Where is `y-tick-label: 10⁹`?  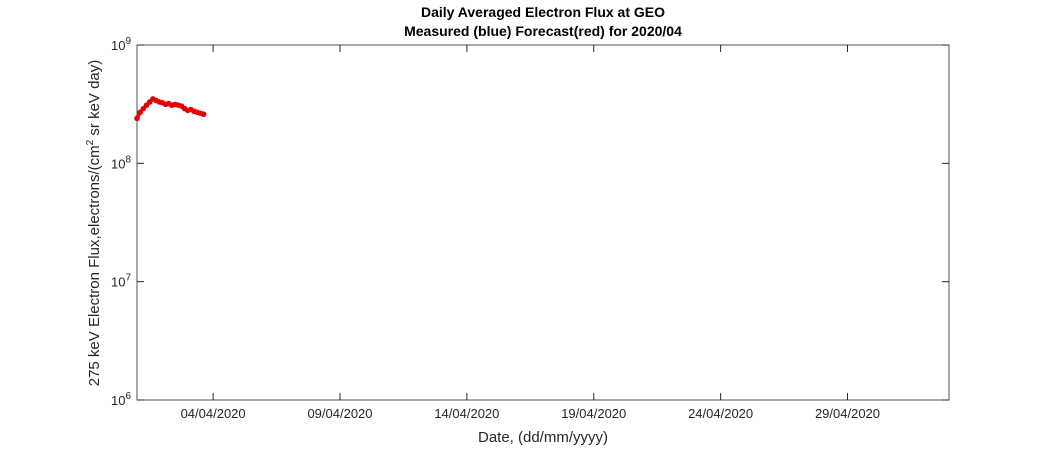
y-tick-label: 10⁹ is located at coordinates (121, 44).